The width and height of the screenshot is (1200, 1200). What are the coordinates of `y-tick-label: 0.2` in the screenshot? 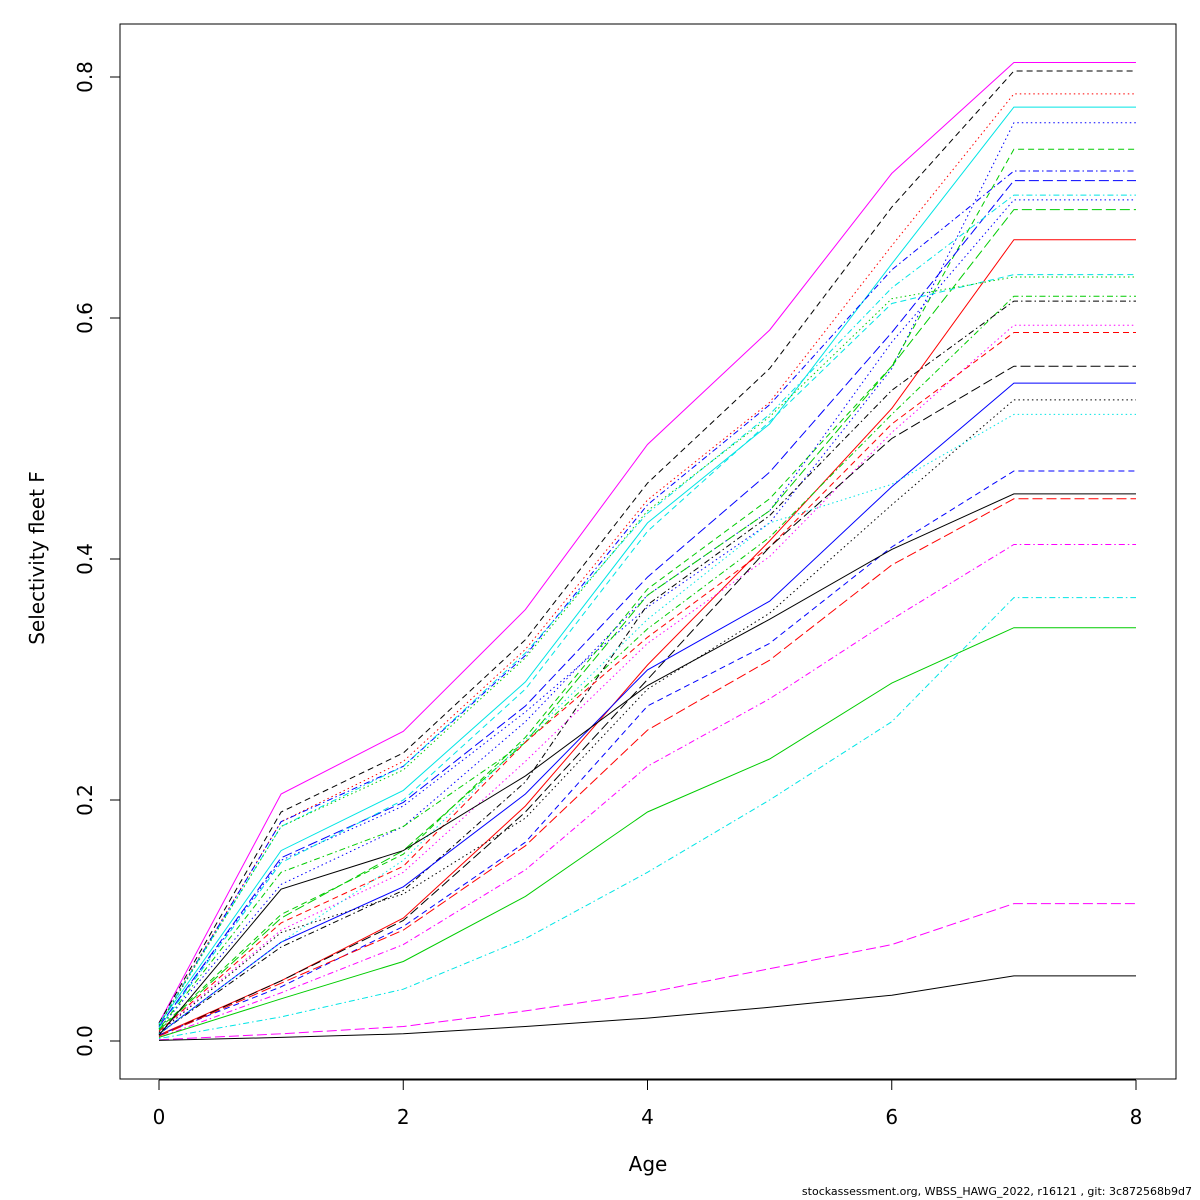 It's located at (85, 800).